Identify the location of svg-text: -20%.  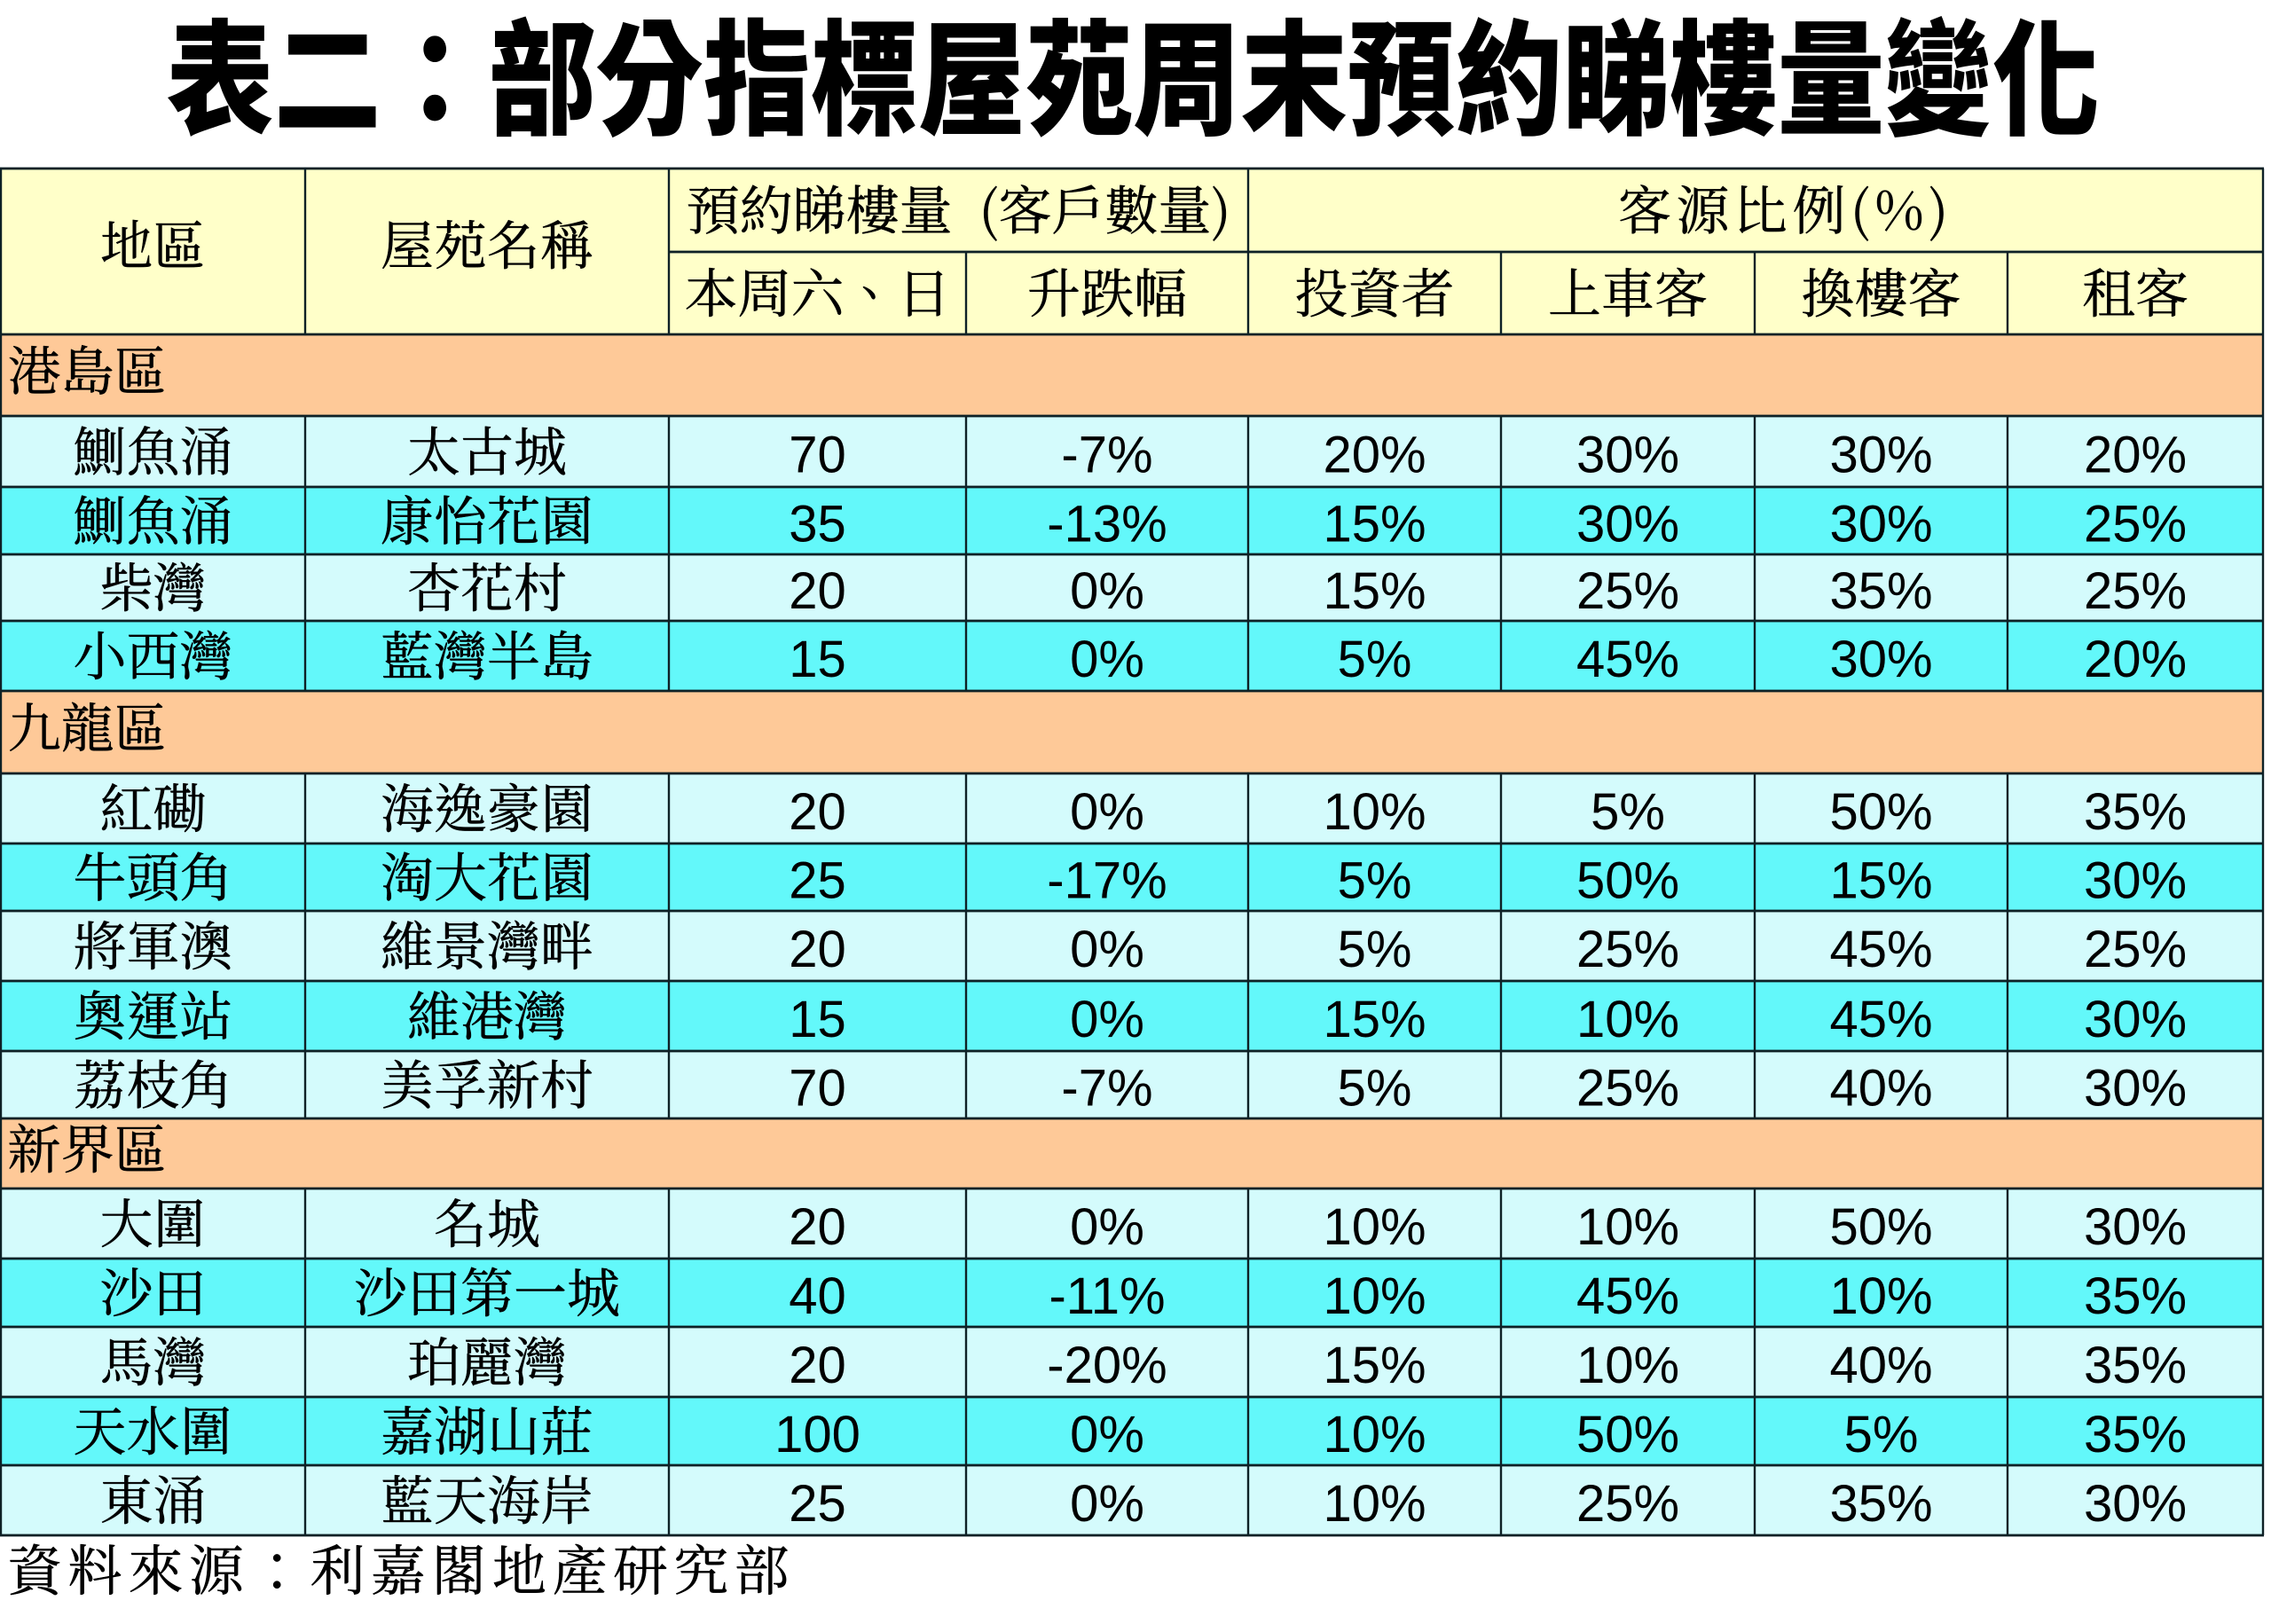
(1107, 1366).